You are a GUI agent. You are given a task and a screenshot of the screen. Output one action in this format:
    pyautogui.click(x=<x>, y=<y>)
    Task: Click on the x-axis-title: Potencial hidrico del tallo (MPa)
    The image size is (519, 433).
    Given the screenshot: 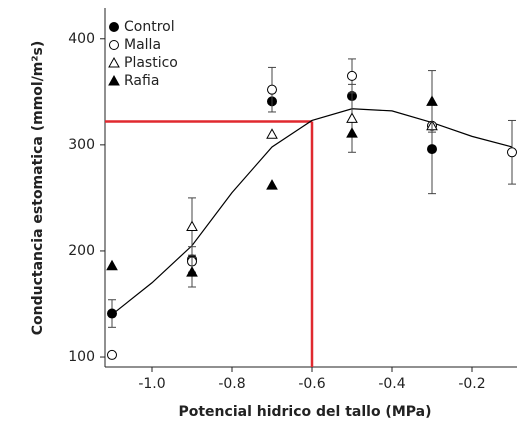 What is the action you would take?
    pyautogui.click(x=304, y=412)
    